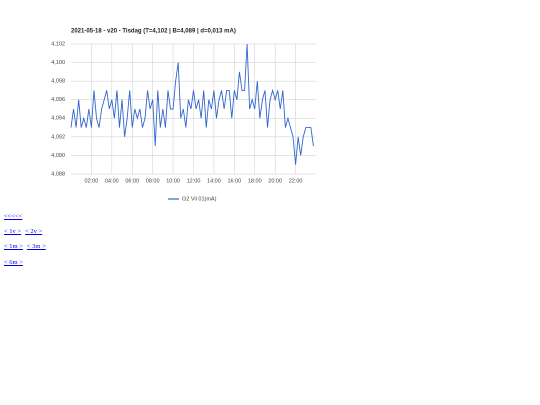 Image resolution: width=540 pixels, height=405 pixels. What do you see at coordinates (199, 199) in the screenshot?
I see `legend-label: G2 Vil 01(mA)` at bounding box center [199, 199].